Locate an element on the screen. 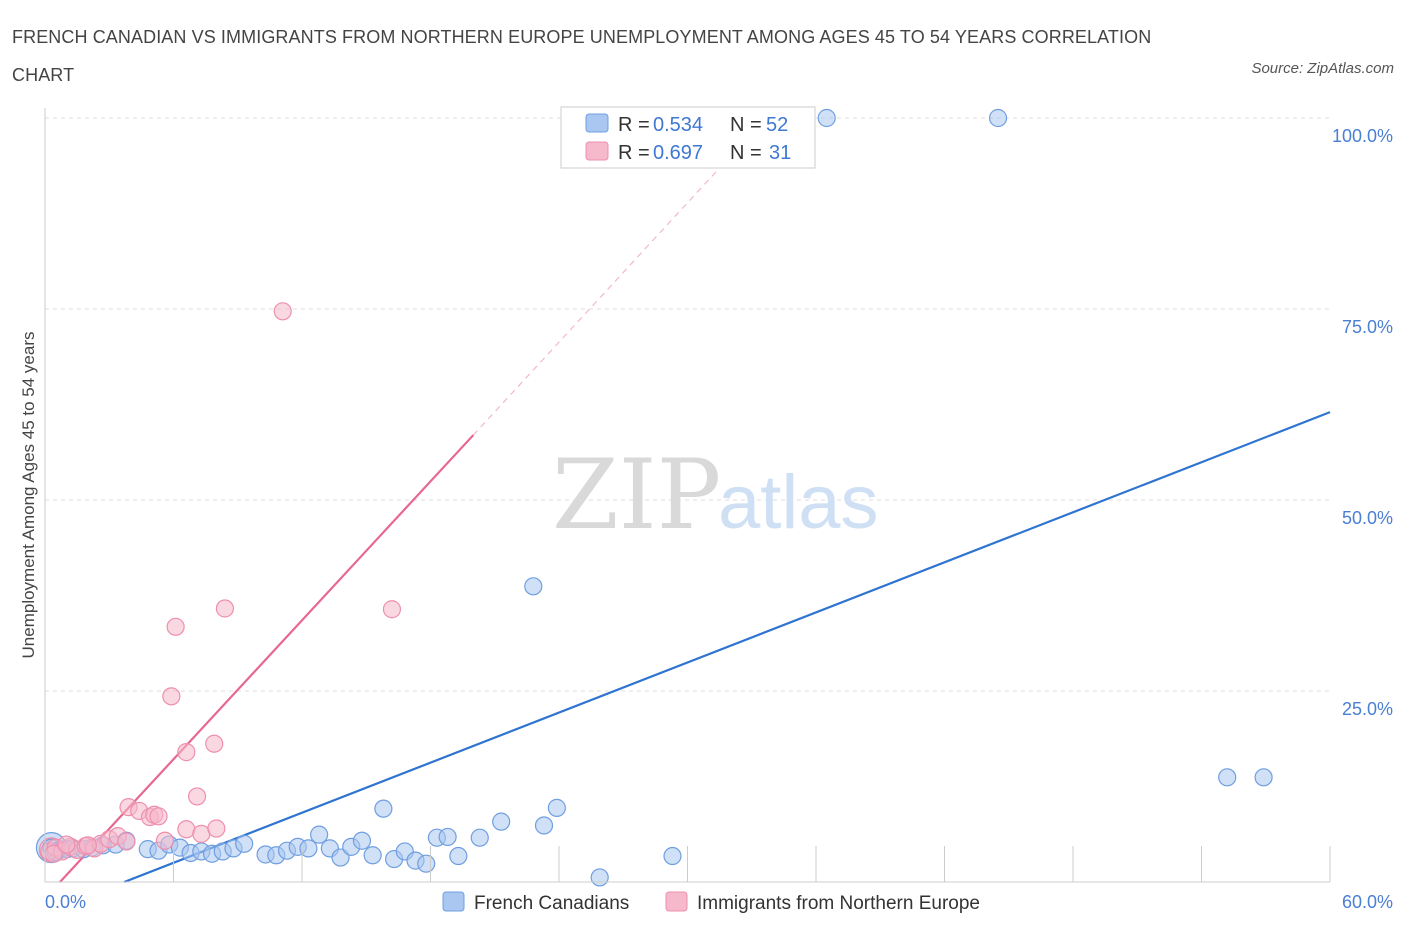 Image resolution: width=1406 pixels, height=930 pixels. y-tick-label: 100.0% is located at coordinates (1362, 136).